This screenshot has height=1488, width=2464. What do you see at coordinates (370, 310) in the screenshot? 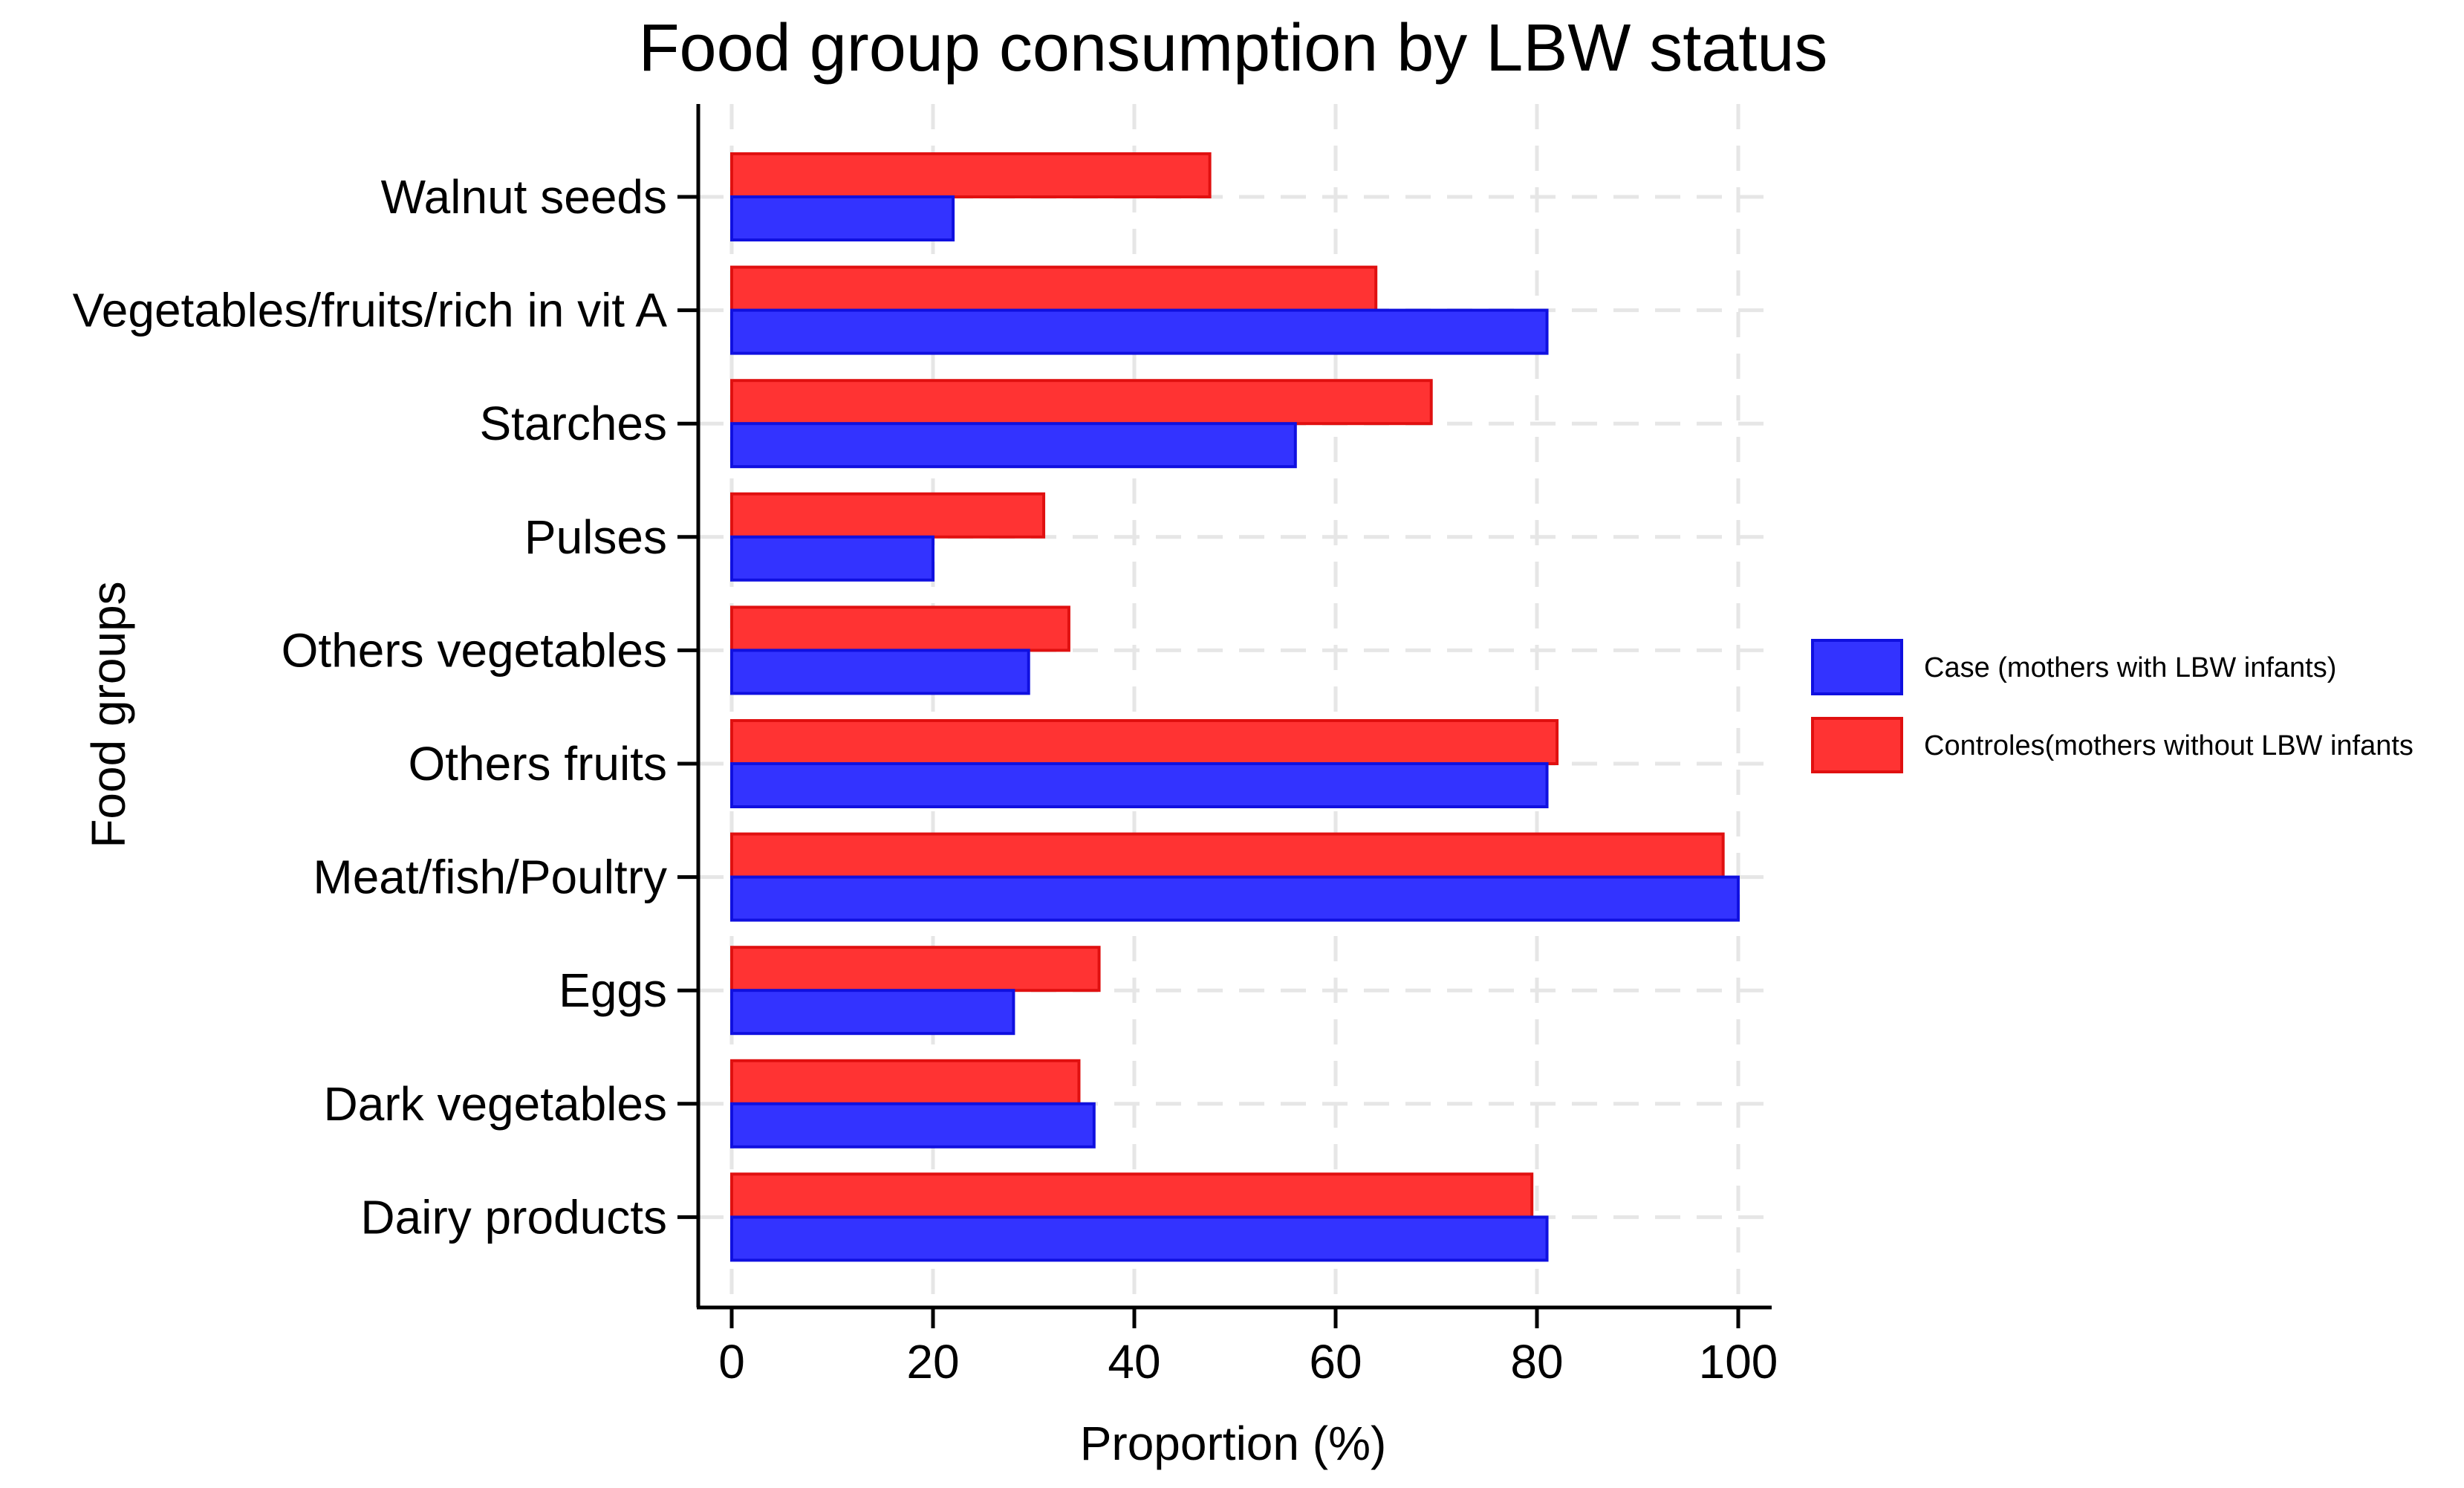
I see `y-tick-label: Vegetables/fruits/rich in vit A` at bounding box center [370, 310].